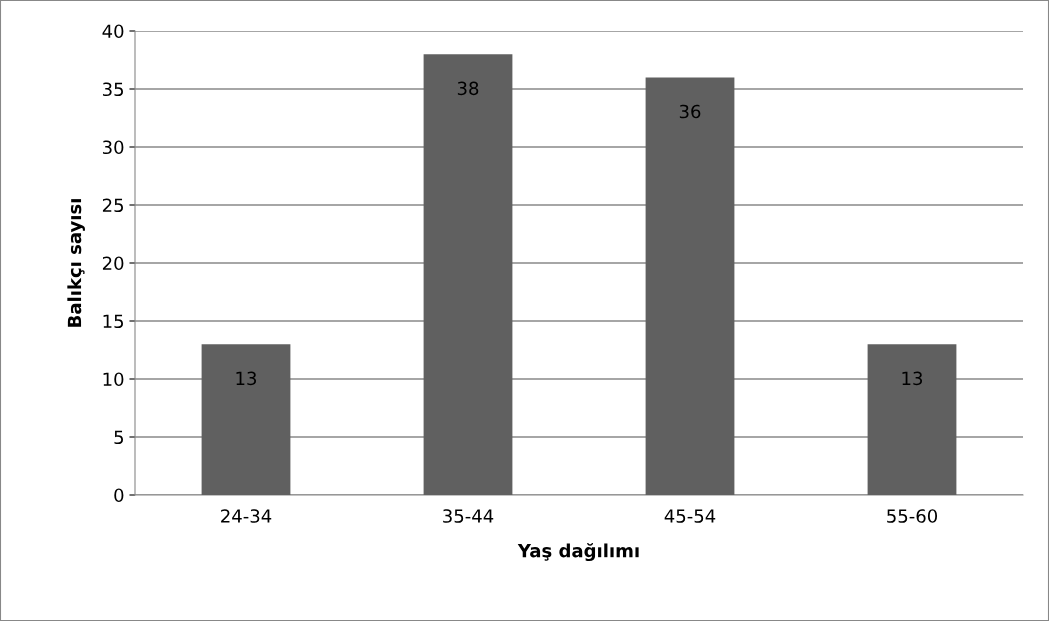  I want to click on x-tick-label: 35-44, so click(468, 516).